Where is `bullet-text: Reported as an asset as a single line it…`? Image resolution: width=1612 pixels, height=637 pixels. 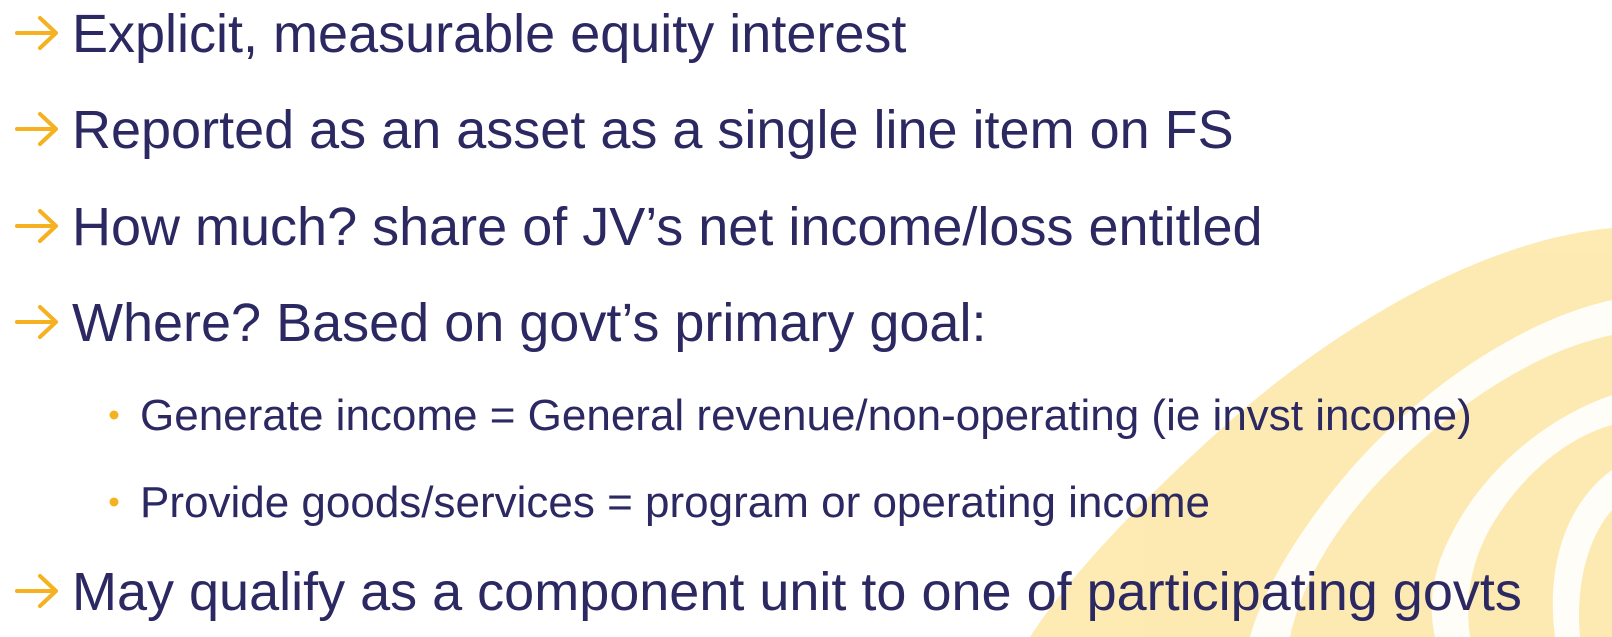
bullet-text: Reported as an asset as a single line it… is located at coordinates (653, 130).